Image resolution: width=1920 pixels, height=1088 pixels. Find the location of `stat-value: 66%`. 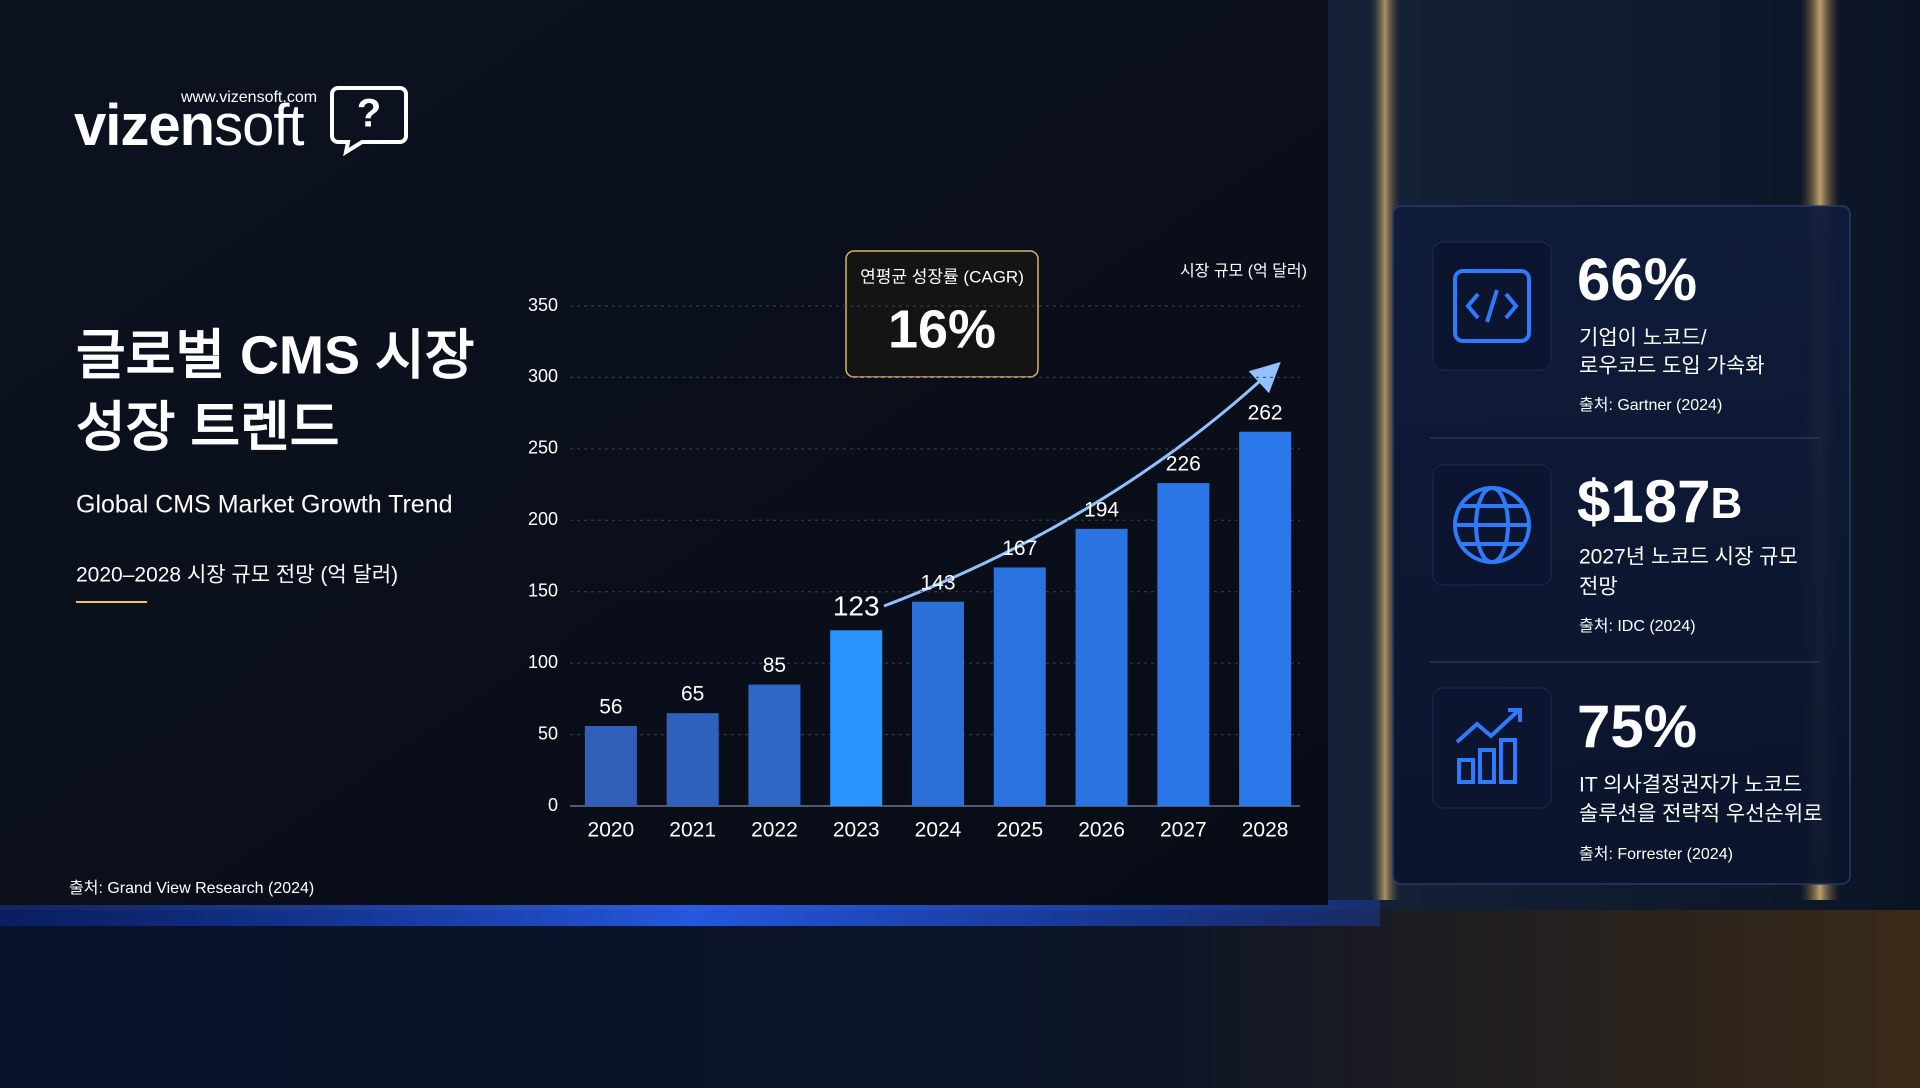

stat-value: 66% is located at coordinates (1637, 279).